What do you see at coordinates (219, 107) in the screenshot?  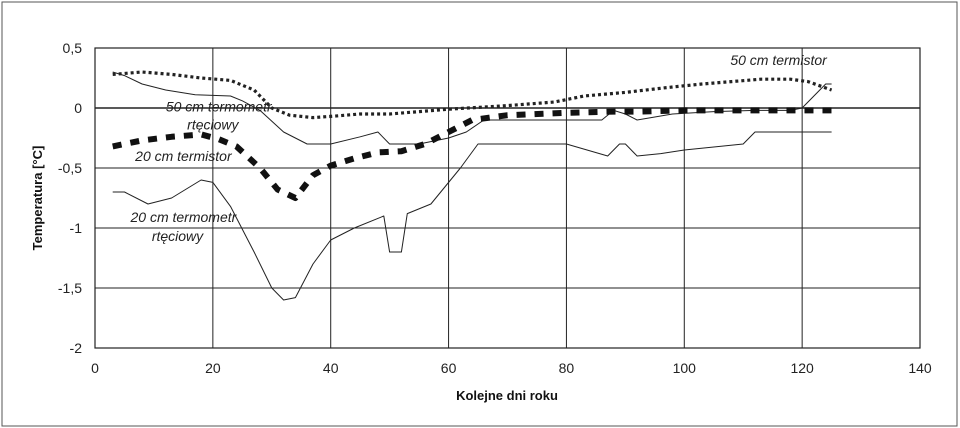 I see `annotation-label: 50 cm termometr` at bounding box center [219, 107].